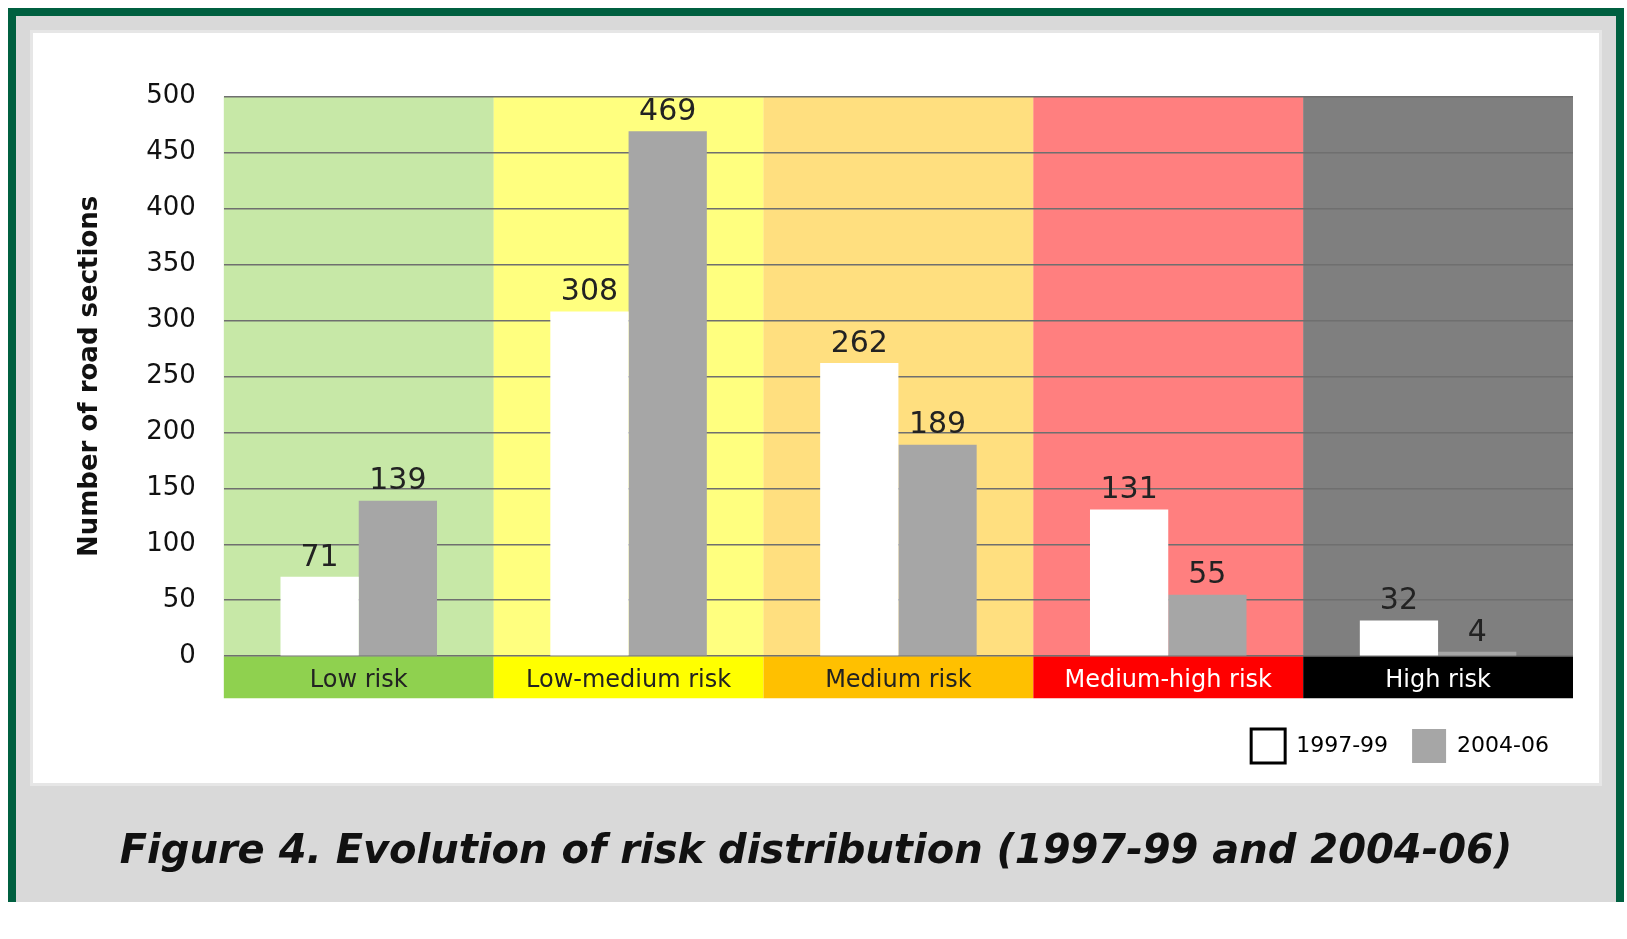 Image resolution: width=1627 pixels, height=939 pixels. I want to click on y-tick-label: 350, so click(171, 262).